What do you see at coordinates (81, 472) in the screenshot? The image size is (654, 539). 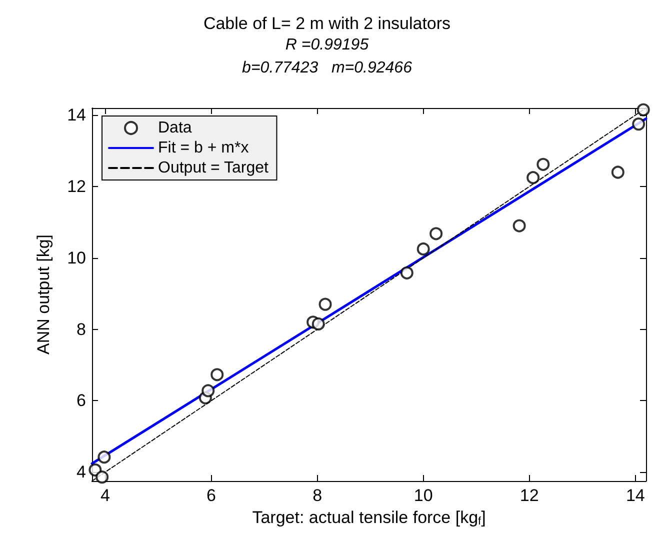 I see `y-tick-label: 4` at bounding box center [81, 472].